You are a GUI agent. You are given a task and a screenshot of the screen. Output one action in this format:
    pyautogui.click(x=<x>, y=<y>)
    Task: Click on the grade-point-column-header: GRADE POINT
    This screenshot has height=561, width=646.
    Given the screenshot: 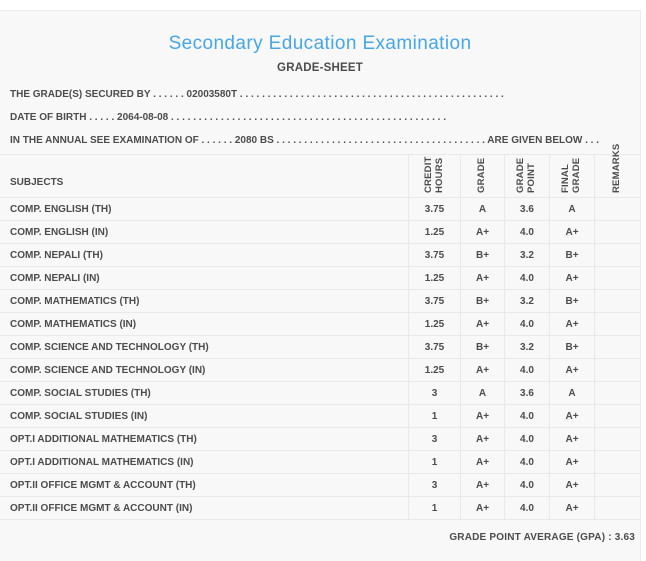 What is the action you would take?
    pyautogui.click(x=526, y=176)
    